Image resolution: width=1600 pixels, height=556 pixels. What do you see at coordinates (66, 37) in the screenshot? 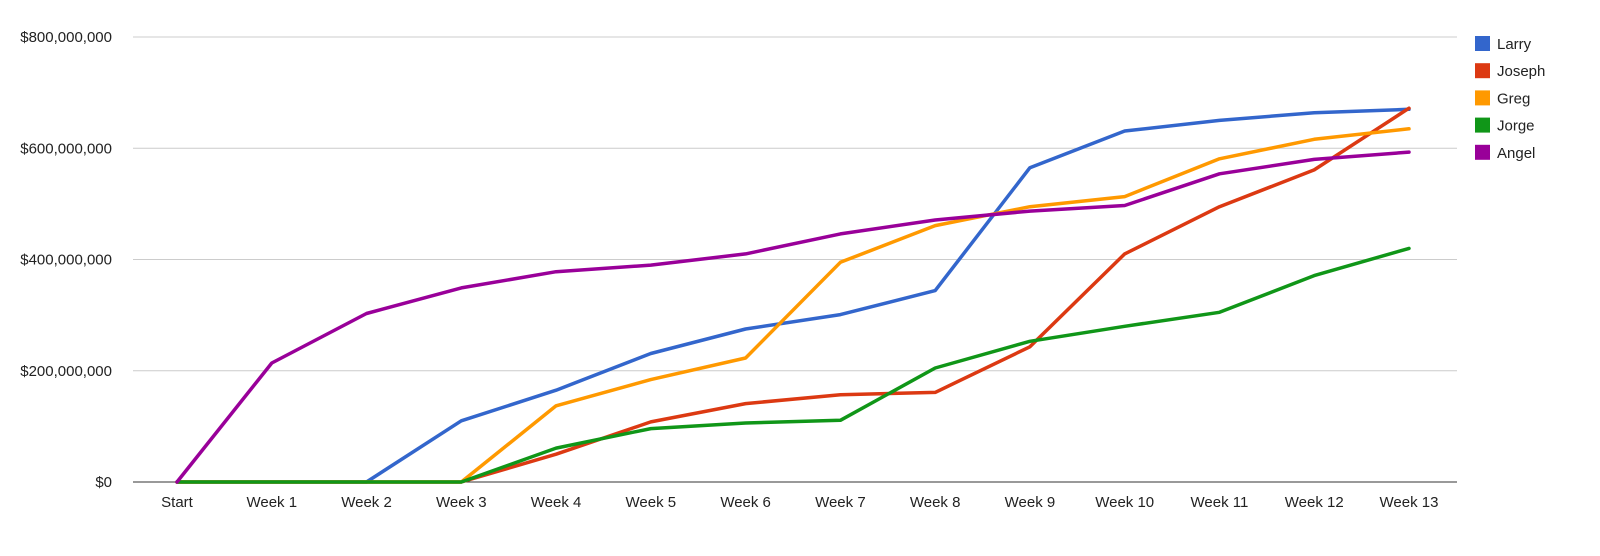
I see `y-tick-label: $800,000,000` at bounding box center [66, 37].